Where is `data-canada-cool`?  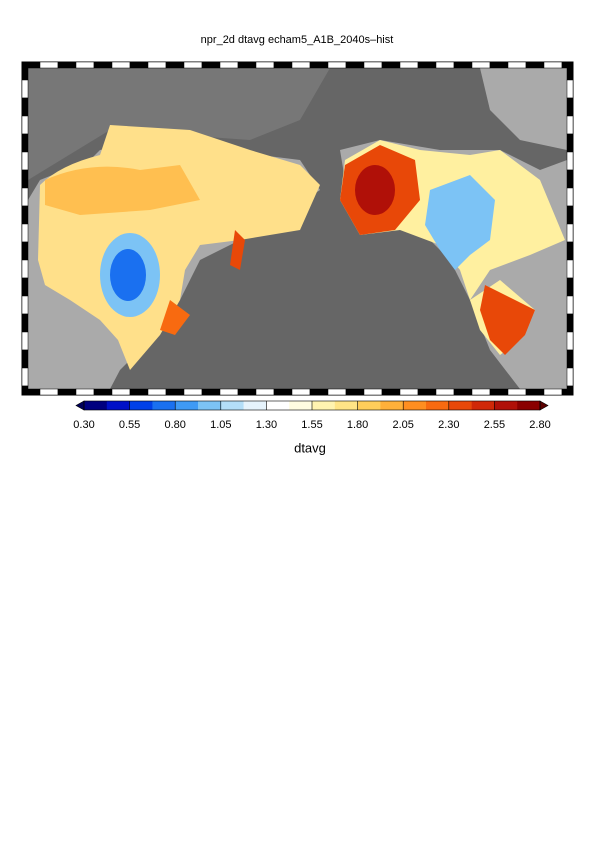
data-canada-cool is located at coordinates (460, 222).